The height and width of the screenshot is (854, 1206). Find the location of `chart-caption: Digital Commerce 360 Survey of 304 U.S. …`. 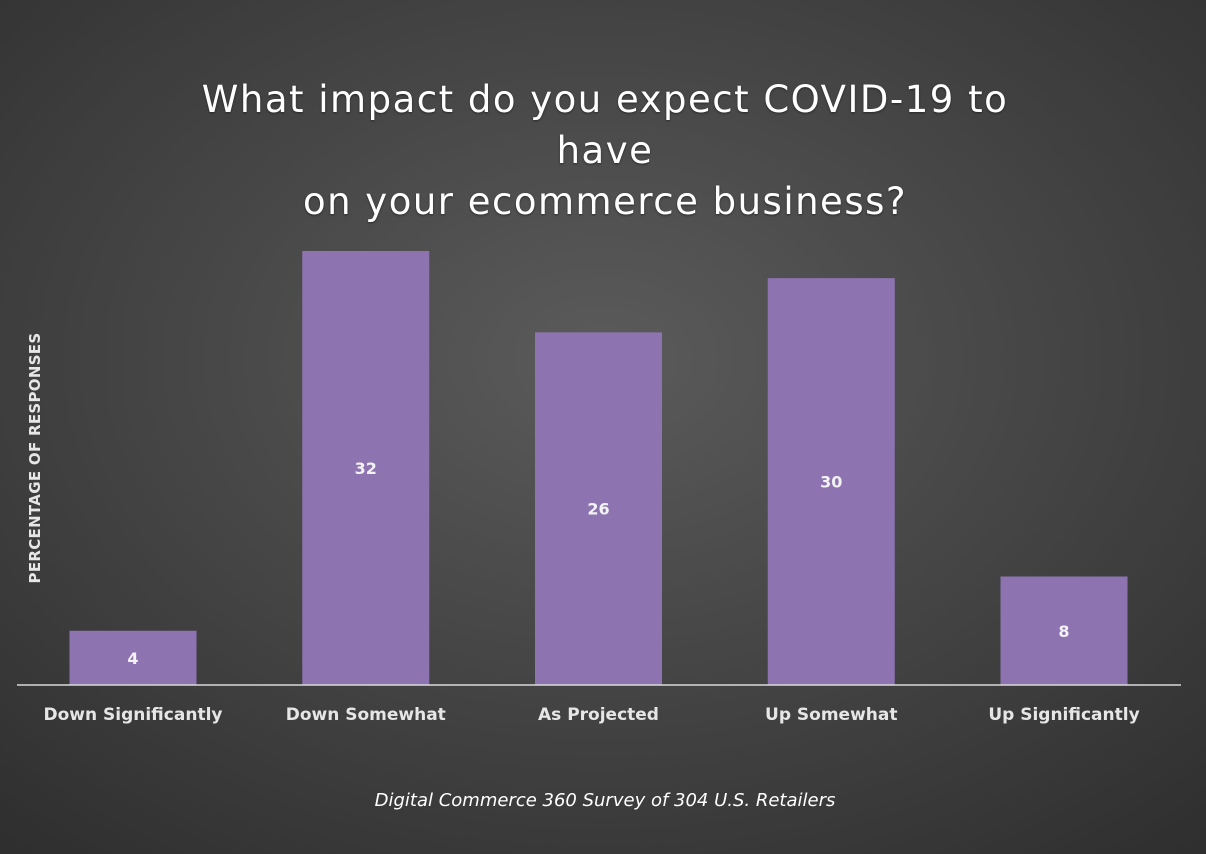

chart-caption: Digital Commerce 360 Survey of 304 U.S. … is located at coordinates (605, 800).